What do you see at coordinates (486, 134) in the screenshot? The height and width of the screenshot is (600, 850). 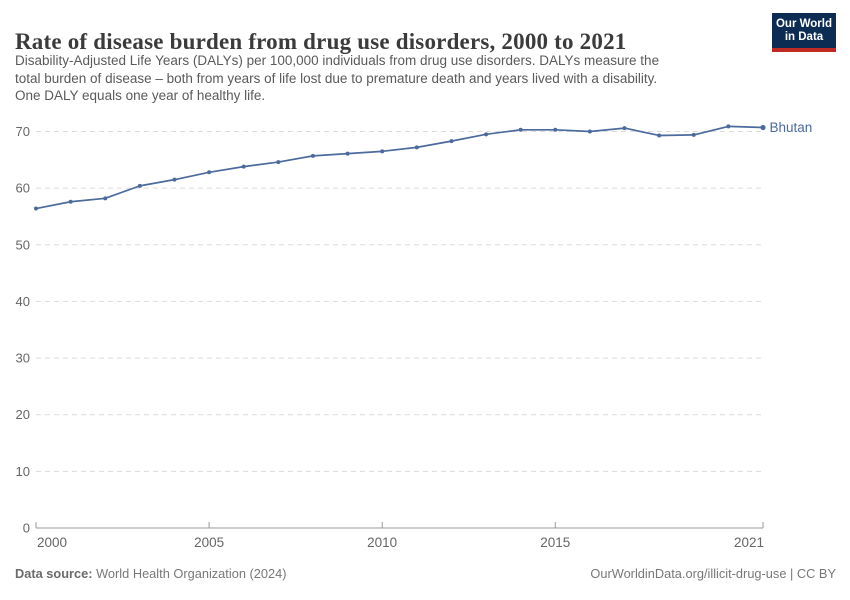 I see `bhutan-data-point-2013` at bounding box center [486, 134].